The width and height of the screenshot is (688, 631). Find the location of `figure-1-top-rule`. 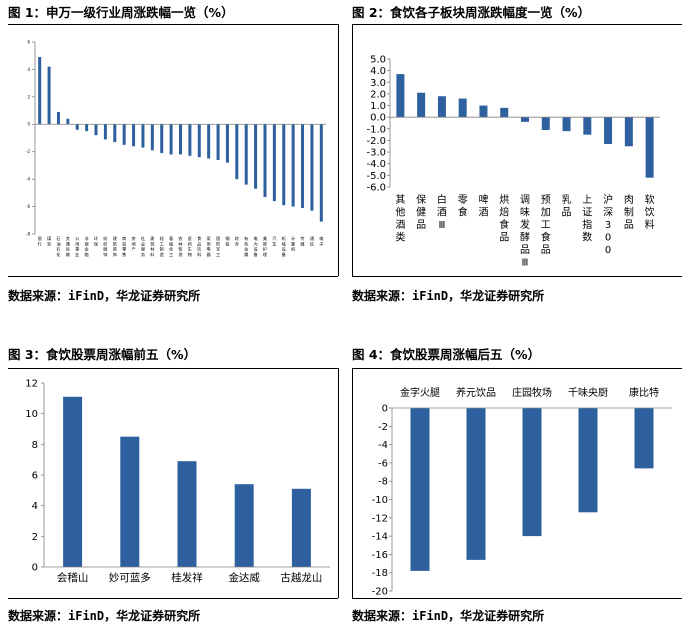

figure-1-top-rule is located at coordinates (173, 24).